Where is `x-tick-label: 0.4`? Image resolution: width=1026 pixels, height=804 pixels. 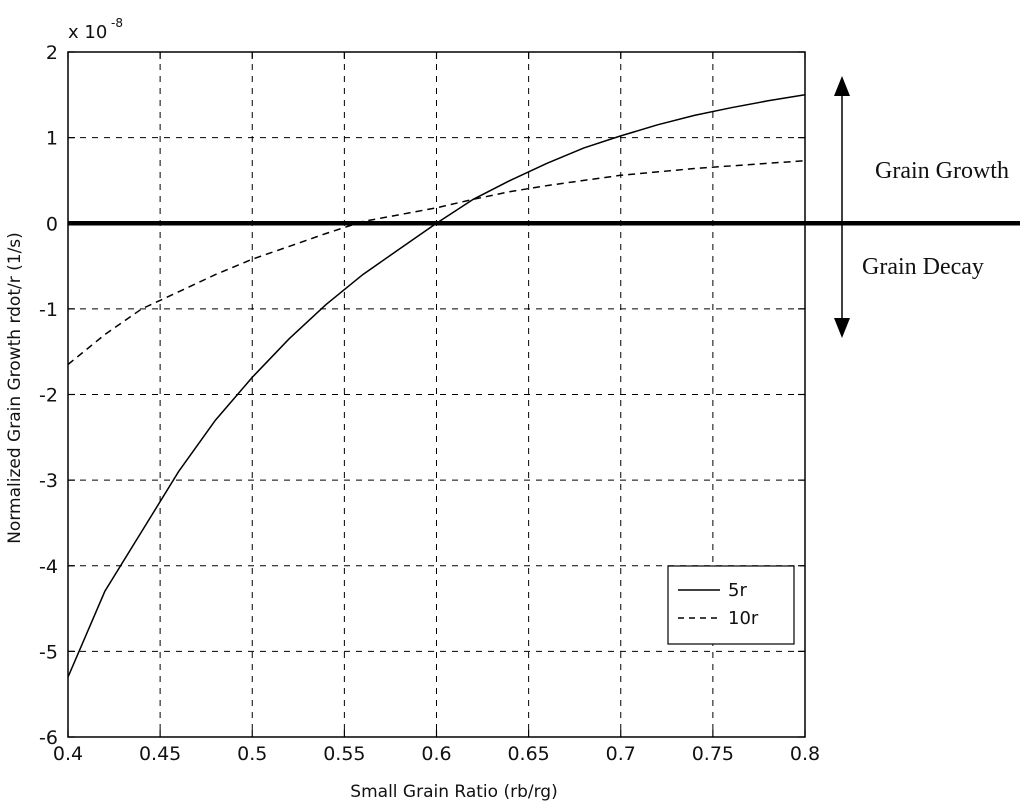
x-tick-label: 0.4 is located at coordinates (68, 754).